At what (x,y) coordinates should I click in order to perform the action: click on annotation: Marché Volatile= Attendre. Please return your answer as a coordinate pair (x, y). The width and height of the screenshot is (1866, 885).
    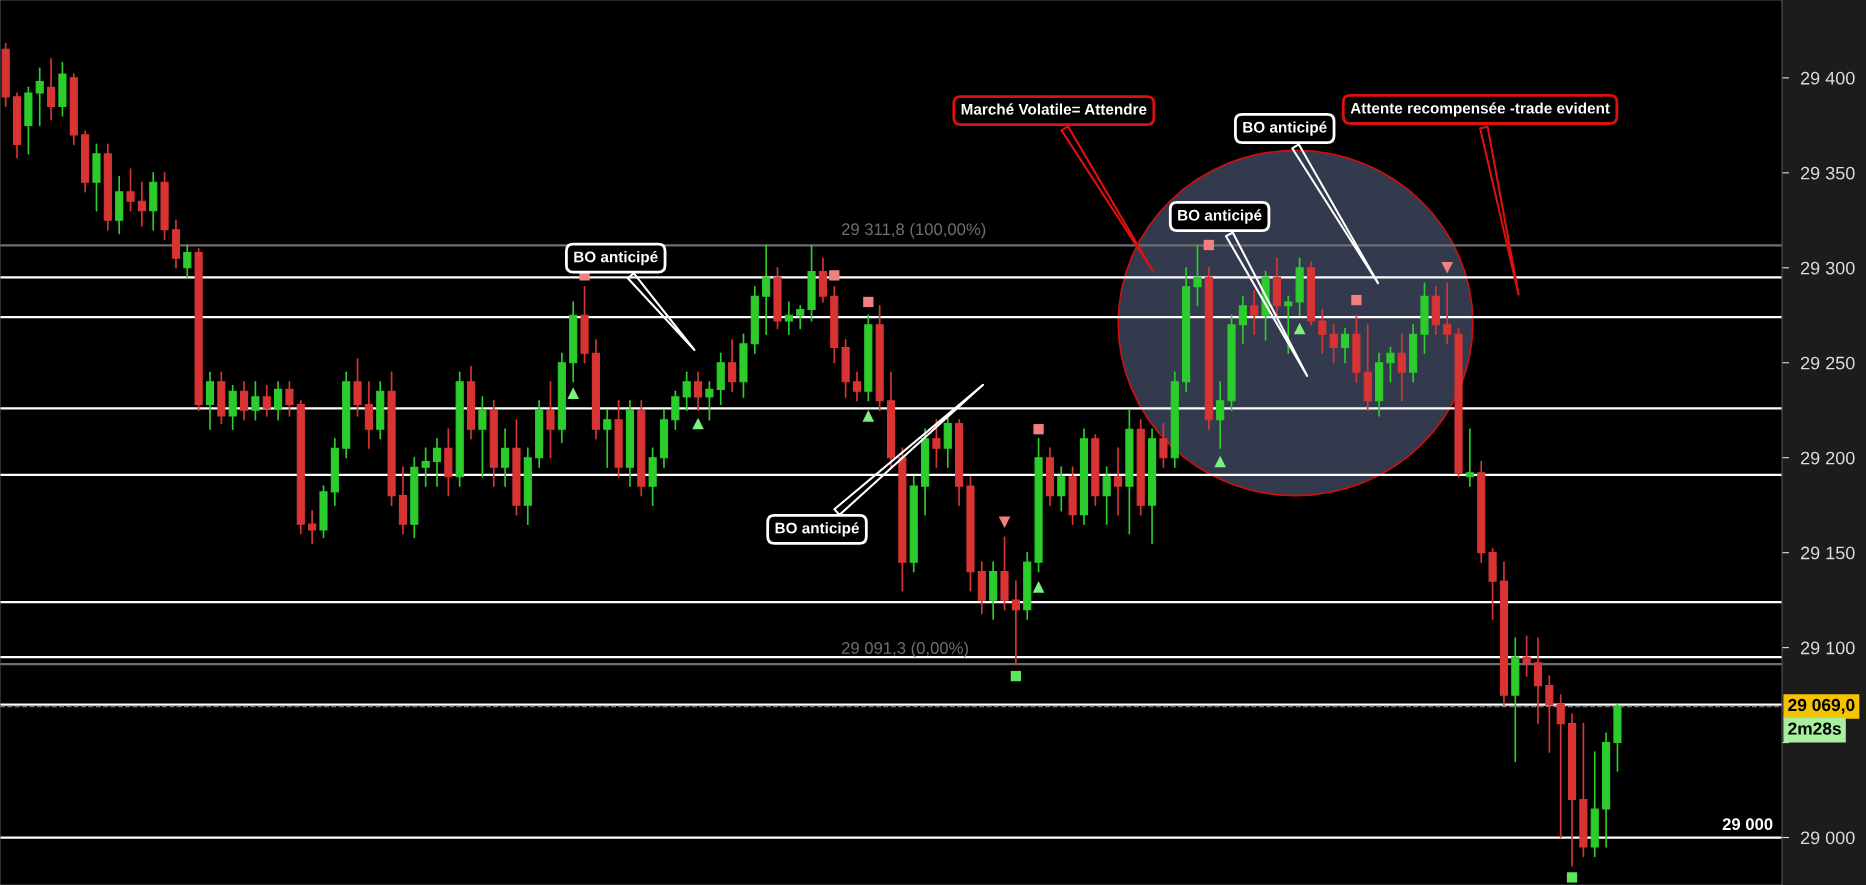
    Looking at the image, I should click on (1054, 109).